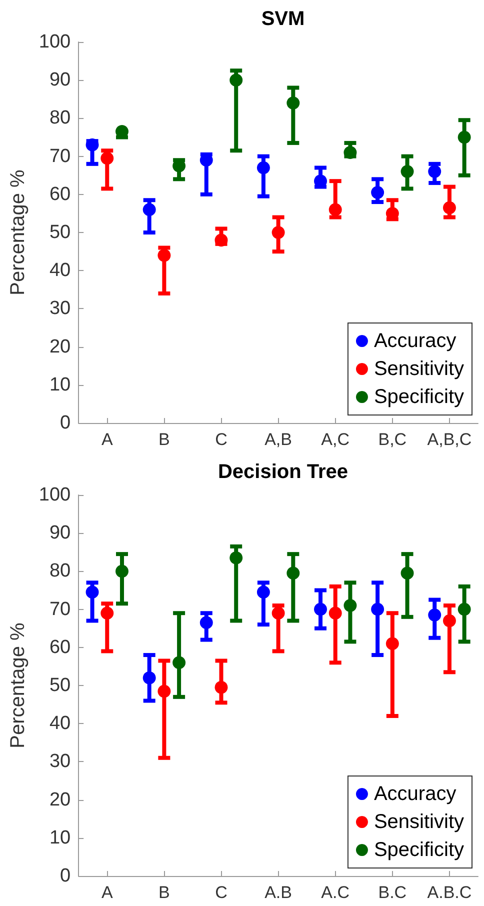 This screenshot has width=484, height=906. What do you see at coordinates (278, 439) in the screenshot?
I see `x-tick-label: A,B` at bounding box center [278, 439].